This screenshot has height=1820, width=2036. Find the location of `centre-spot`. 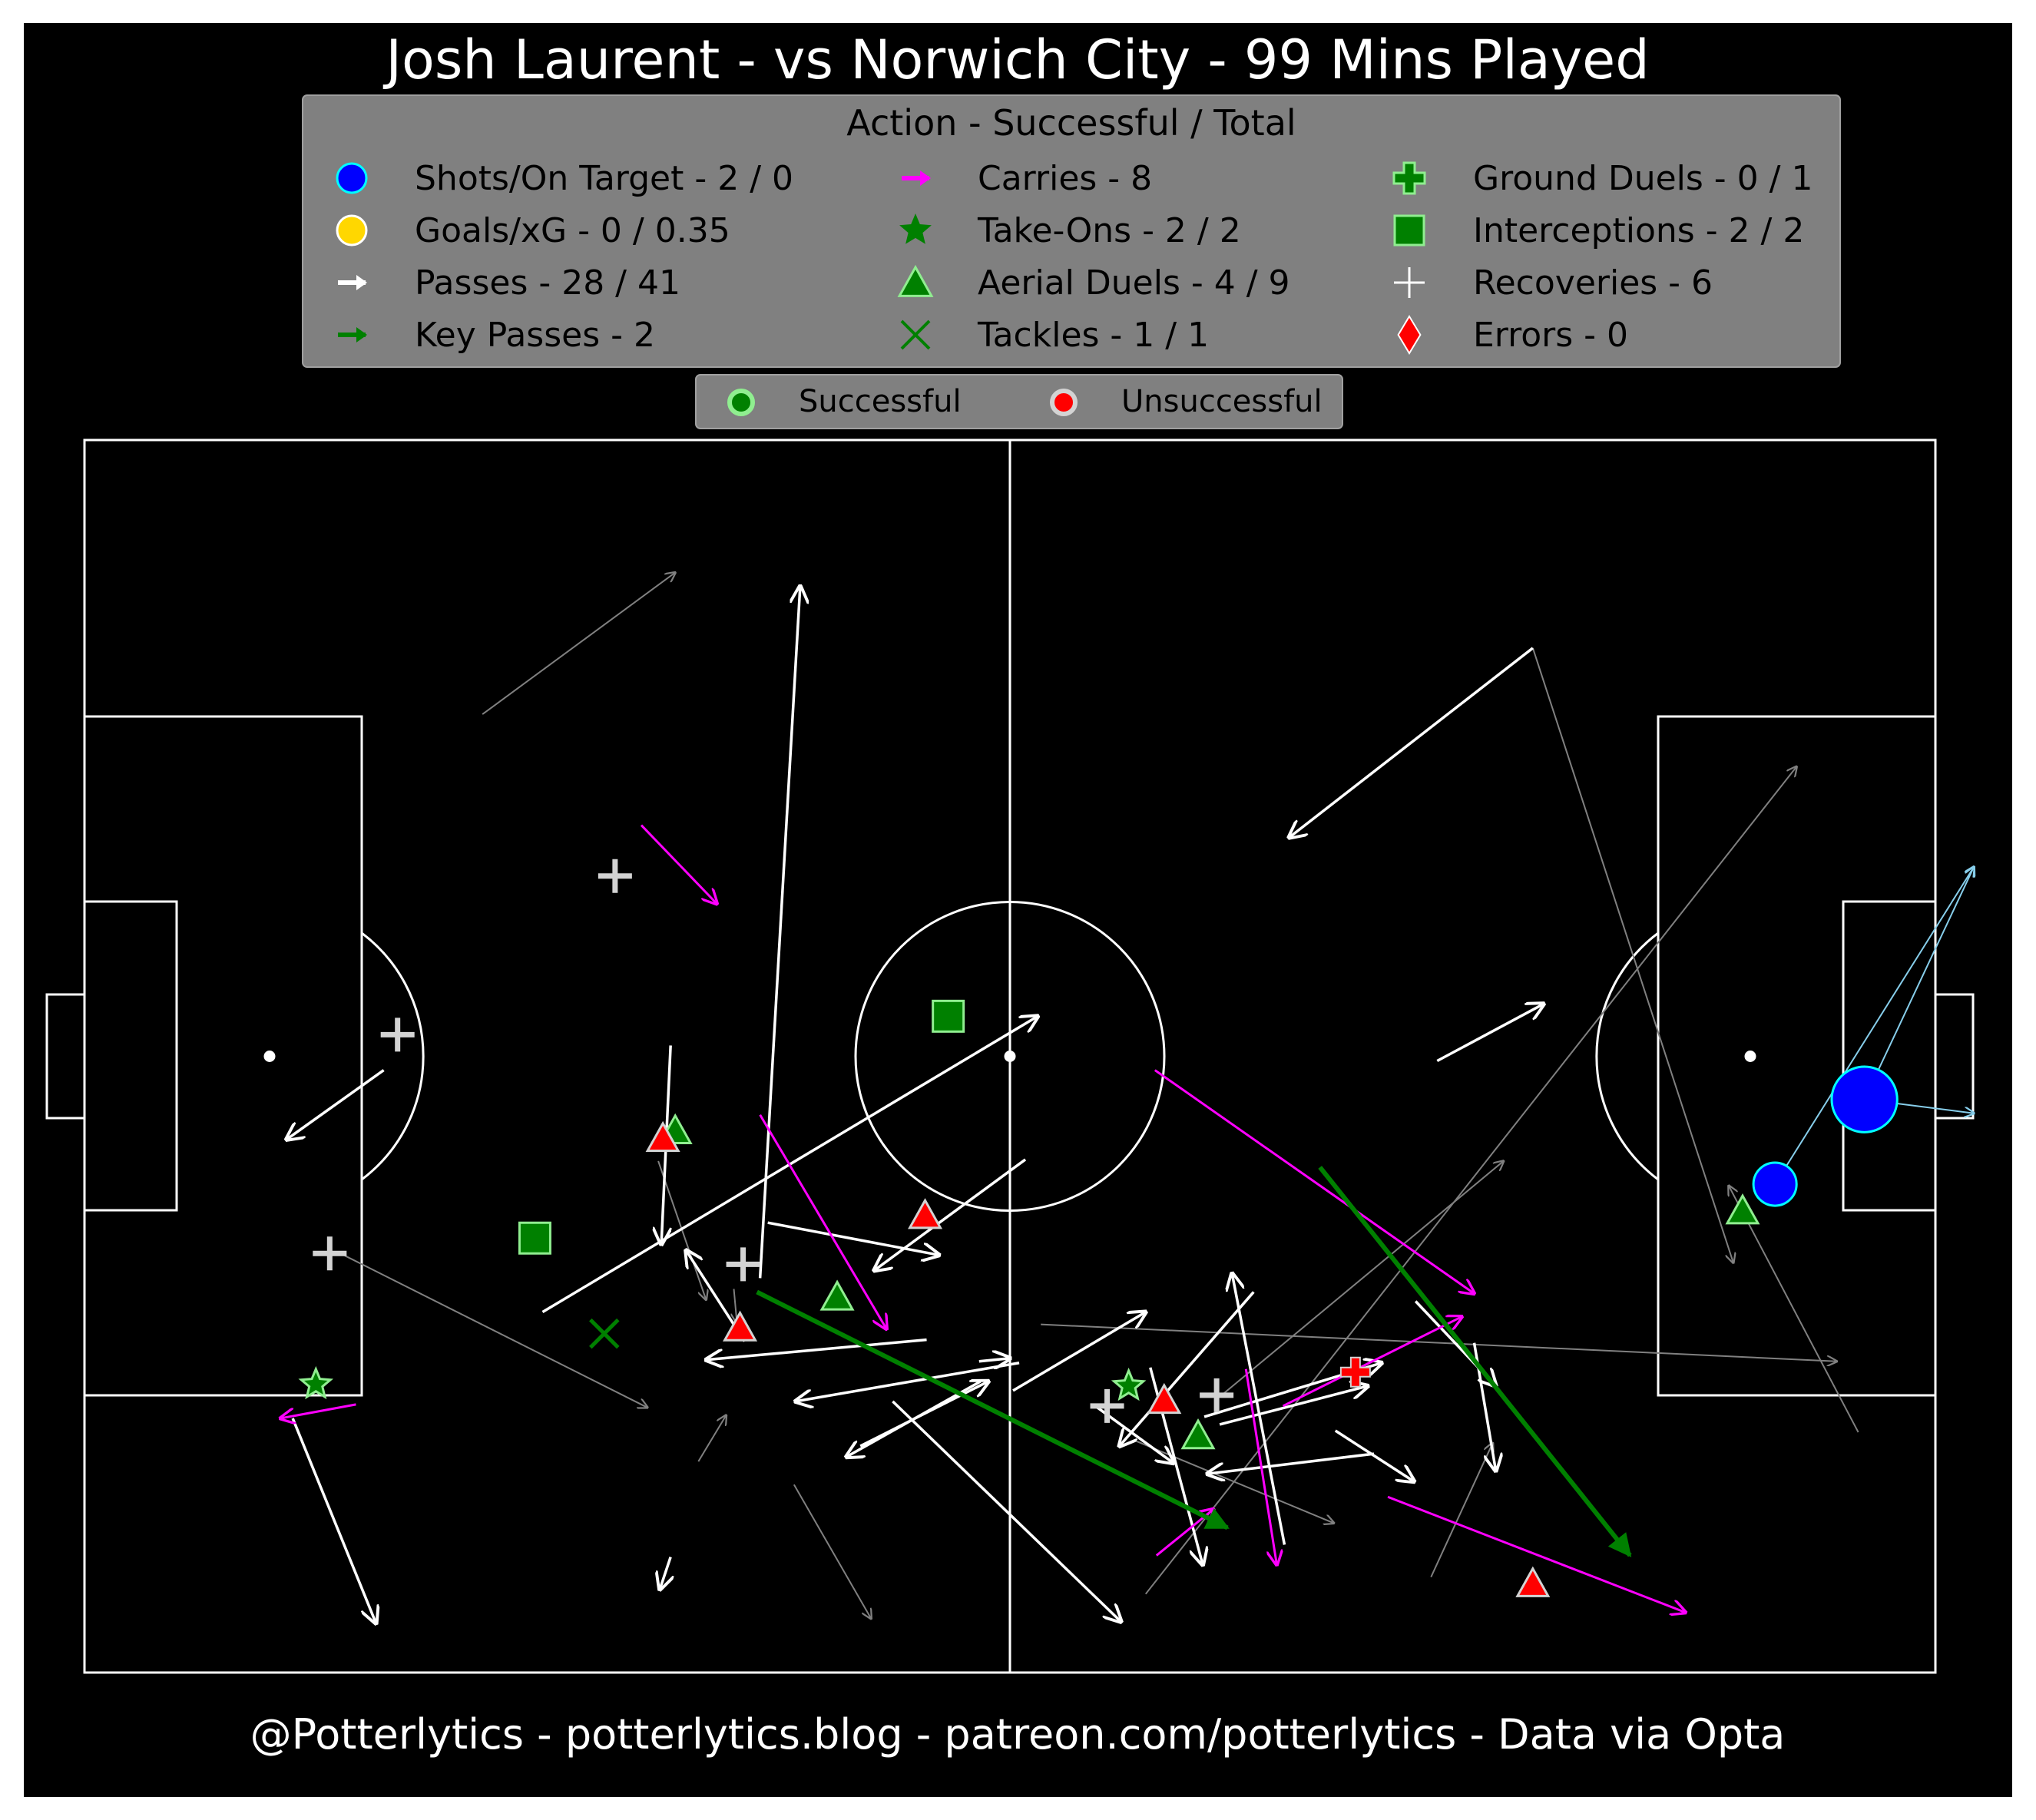

centre-spot is located at coordinates (1010, 1056).